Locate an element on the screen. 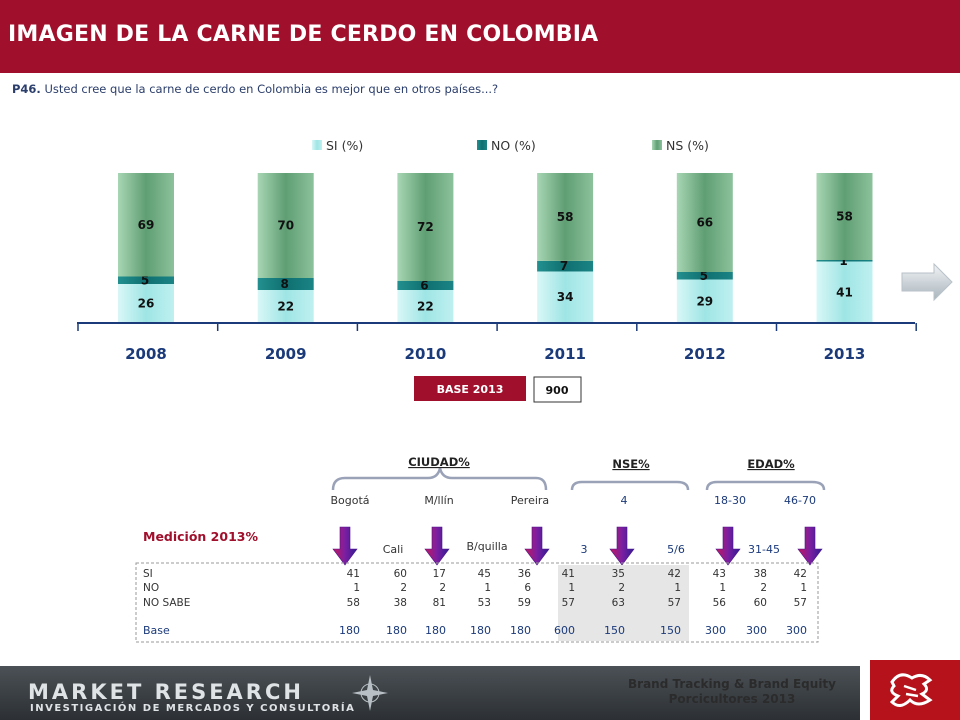  bar-si-2012 is located at coordinates (704, 301).